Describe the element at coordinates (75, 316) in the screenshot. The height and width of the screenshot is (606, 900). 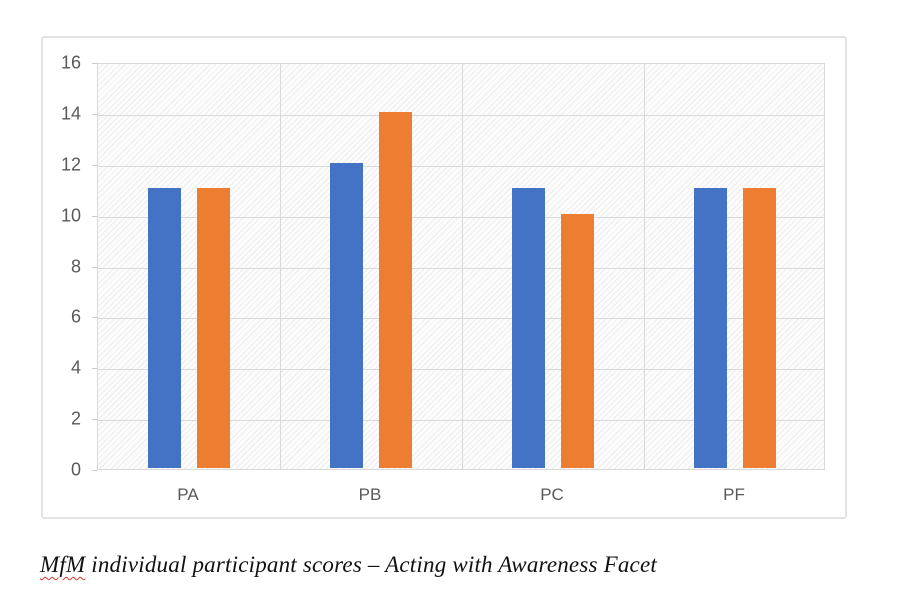
I see `y-axis-label-6: 6` at that location.